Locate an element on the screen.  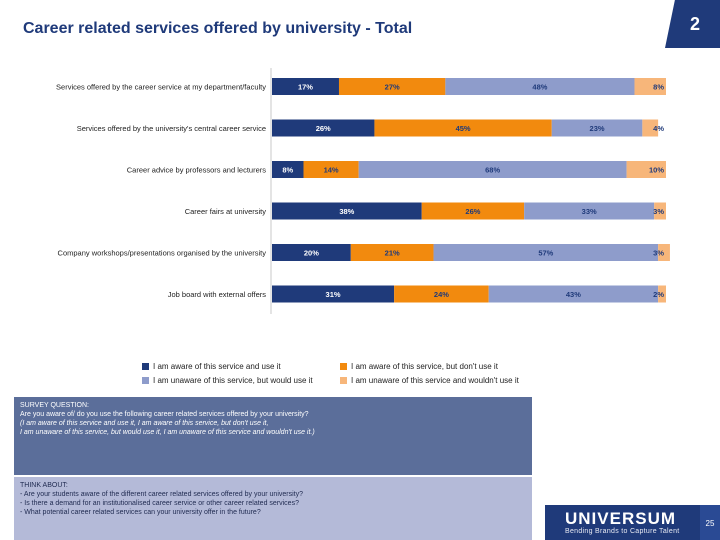
universum-logo: UNIVERSUM is located at coordinates (621, 518).